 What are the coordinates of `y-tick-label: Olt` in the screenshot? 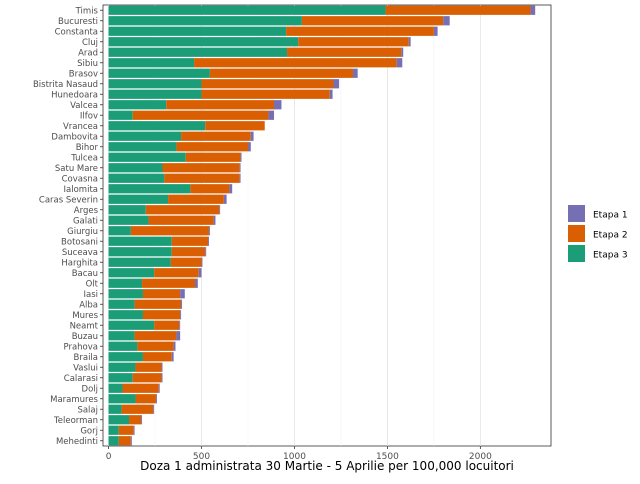 It's located at (92, 284).